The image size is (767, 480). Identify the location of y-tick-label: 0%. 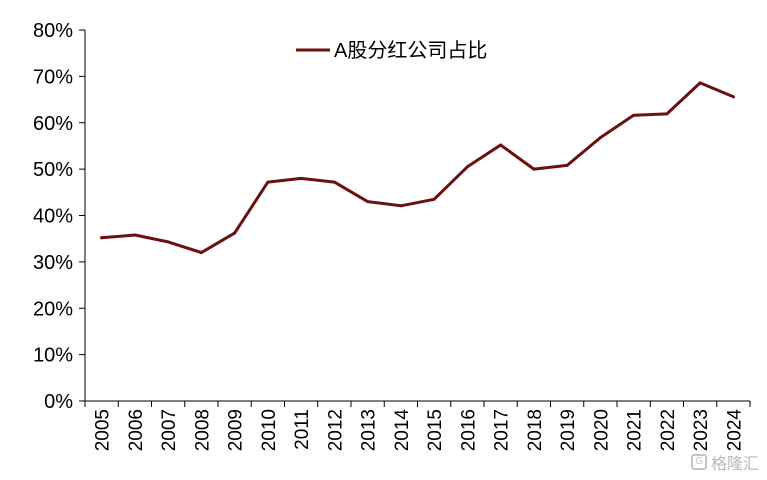
(58, 402).